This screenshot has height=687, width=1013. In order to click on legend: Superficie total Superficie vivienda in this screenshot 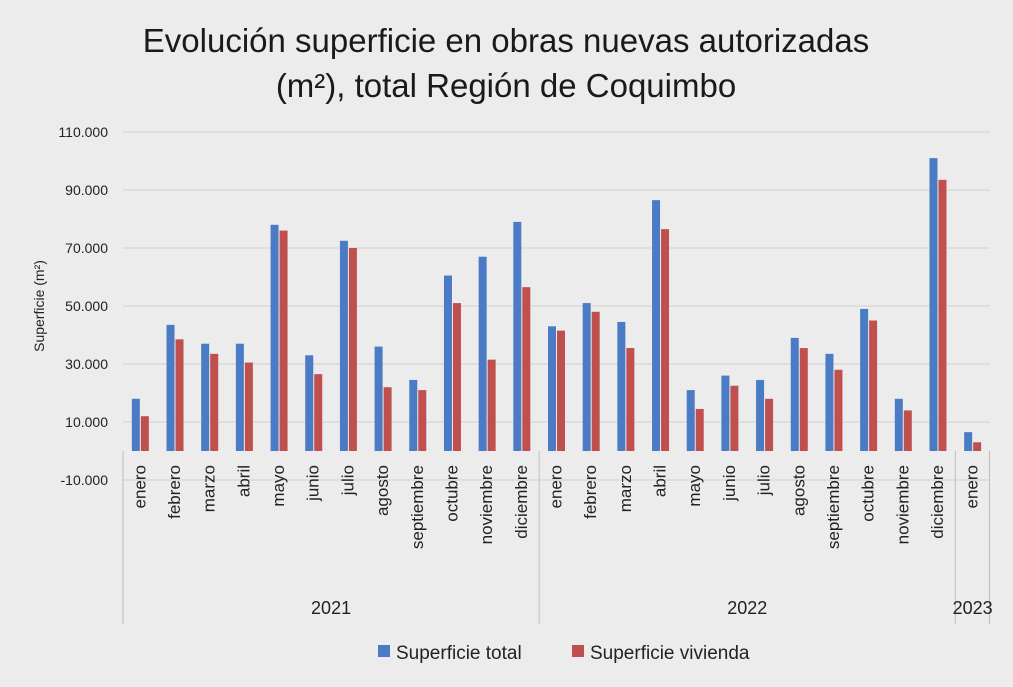, I will do `click(564, 653)`.